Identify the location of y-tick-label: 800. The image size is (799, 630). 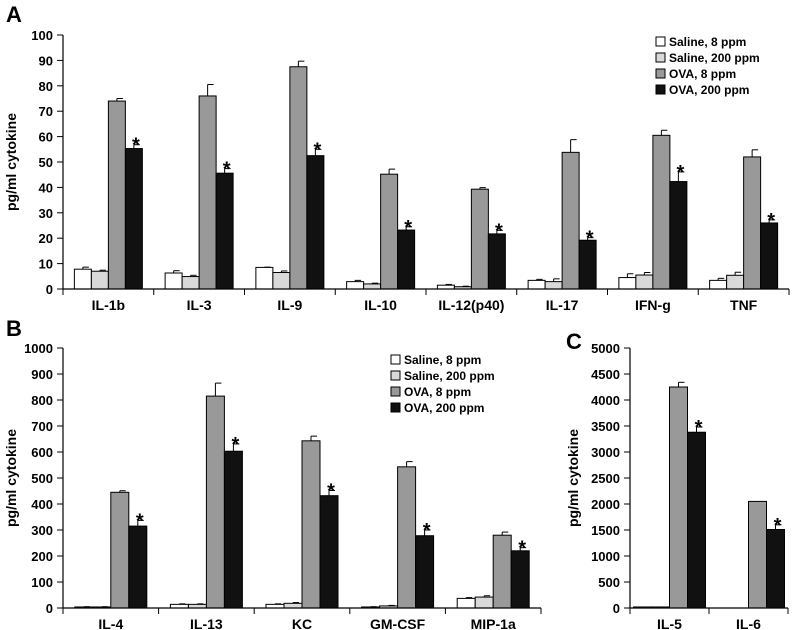
(42, 400).